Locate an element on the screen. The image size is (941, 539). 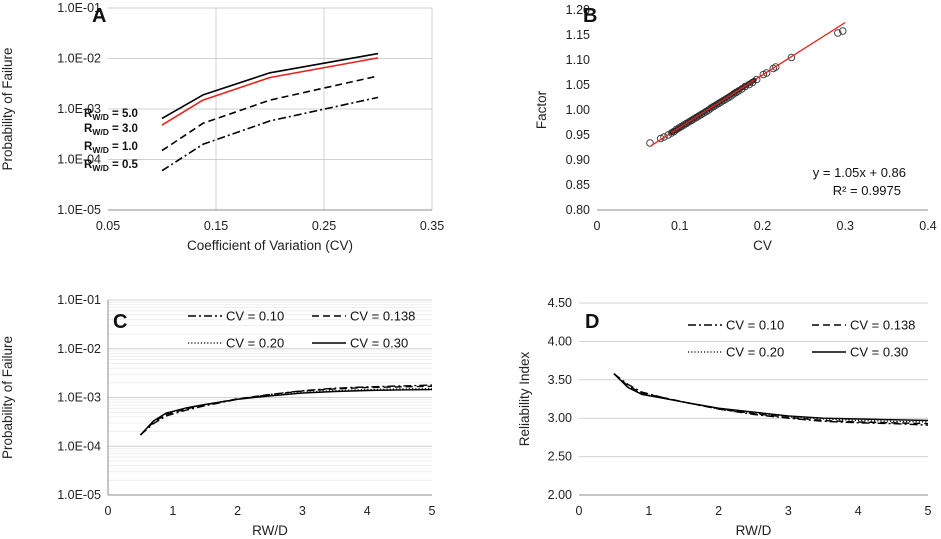
y-tick-label: 4.00 is located at coordinates (560, 341).